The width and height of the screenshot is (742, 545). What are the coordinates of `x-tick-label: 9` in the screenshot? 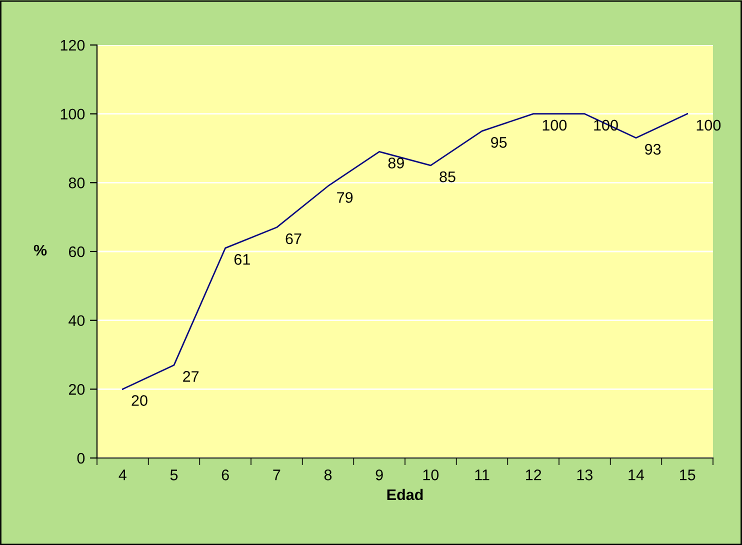 It's located at (379, 475).